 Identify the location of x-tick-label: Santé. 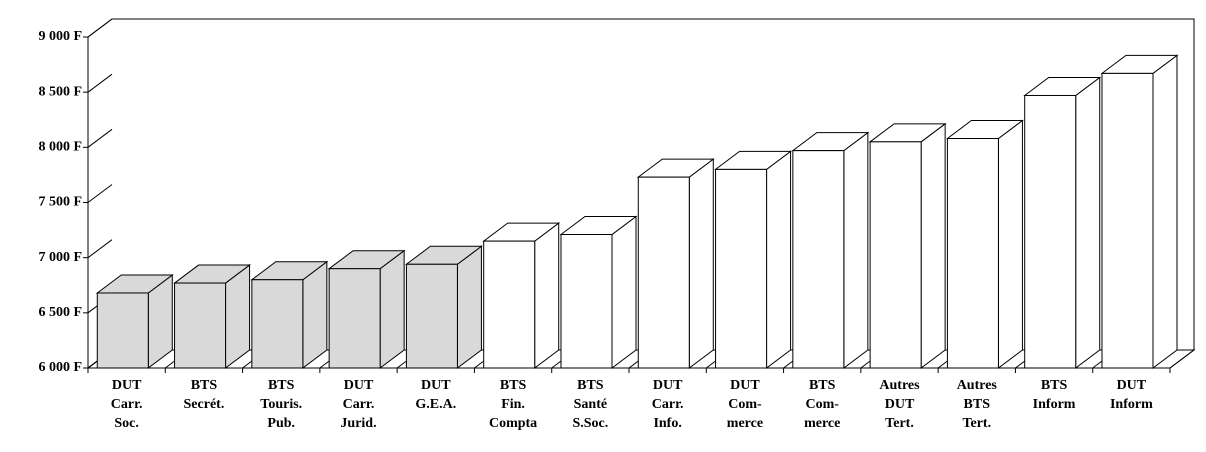
(590, 404).